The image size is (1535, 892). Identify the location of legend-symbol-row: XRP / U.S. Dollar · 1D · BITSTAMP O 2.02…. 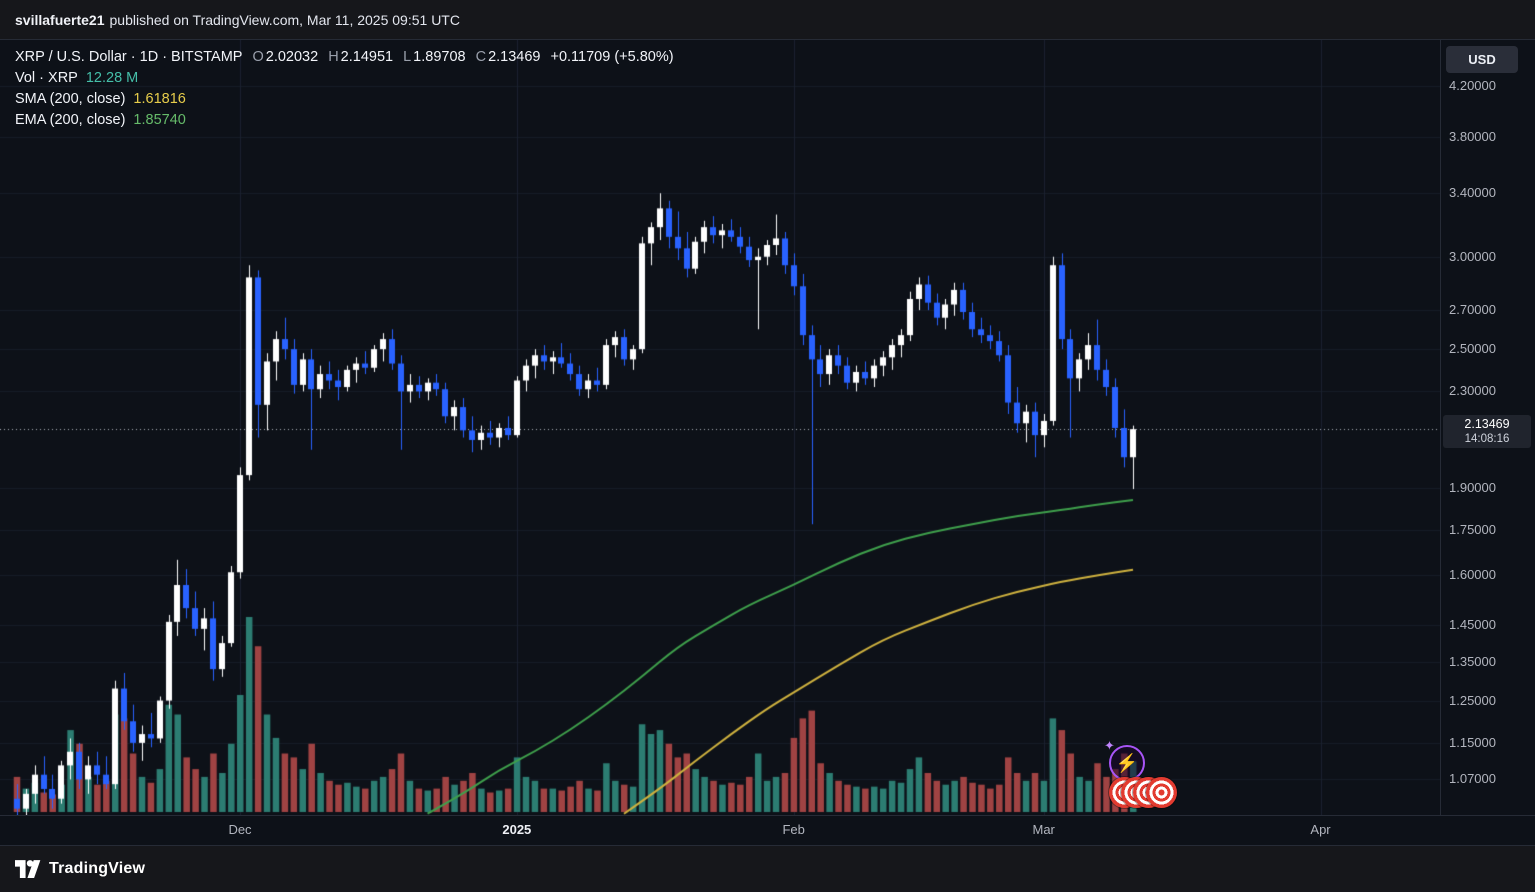
(344, 56).